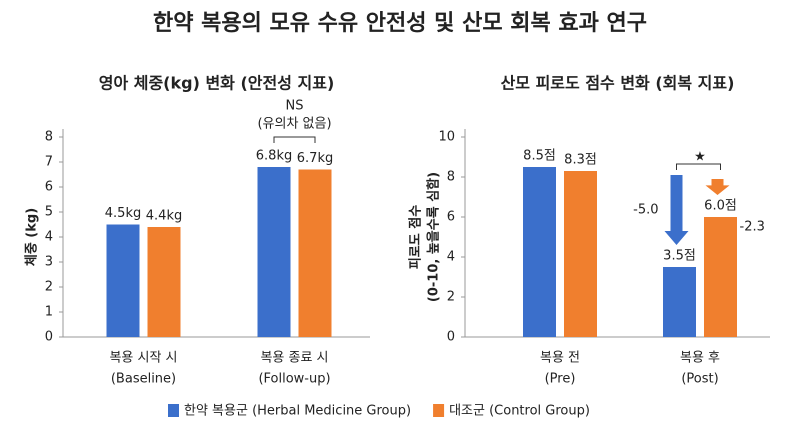  Describe the element at coordinates (580, 160) in the screenshot. I see `value-label: 8.3점` at that location.